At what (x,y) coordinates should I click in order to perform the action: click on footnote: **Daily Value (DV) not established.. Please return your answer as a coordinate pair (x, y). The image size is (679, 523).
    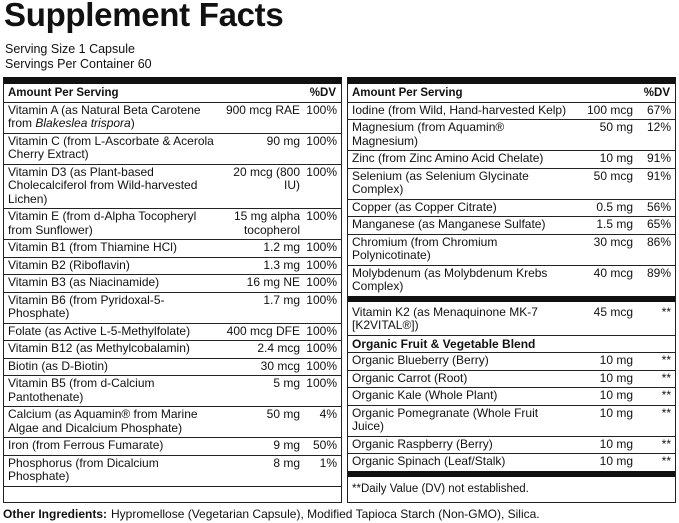
    Looking at the image, I should click on (440, 488).